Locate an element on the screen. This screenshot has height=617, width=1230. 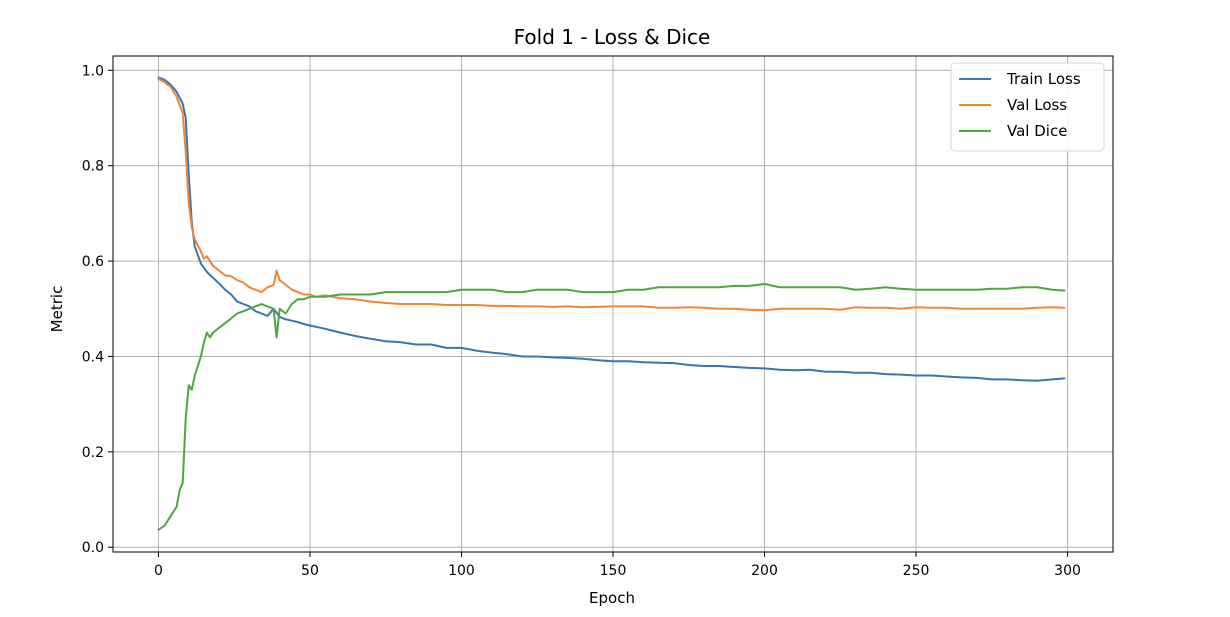
y-axis-label: Metric is located at coordinates (57, 309).